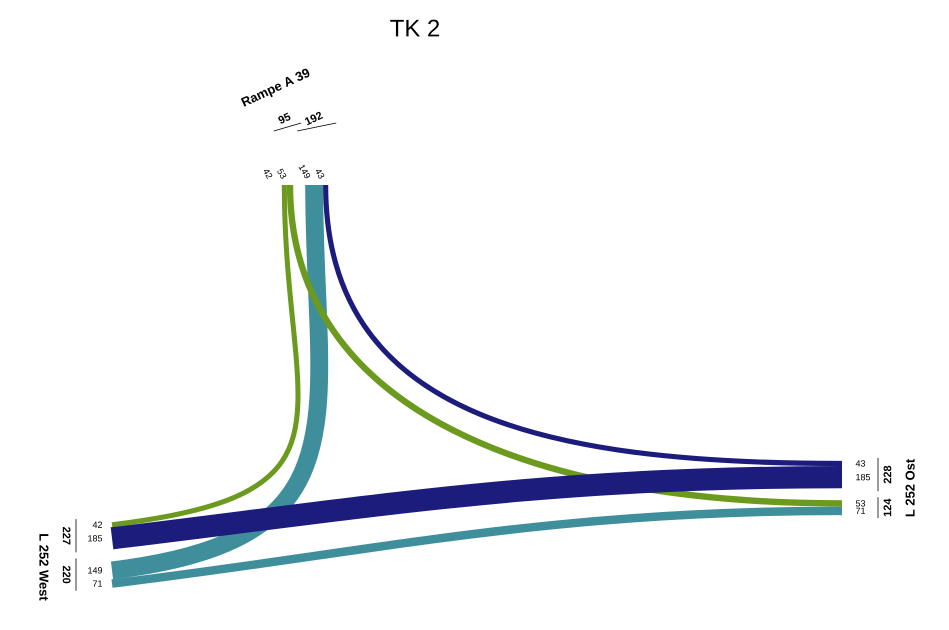 This screenshot has height=630, width=949. I want to click on text: 124, so click(888, 507).